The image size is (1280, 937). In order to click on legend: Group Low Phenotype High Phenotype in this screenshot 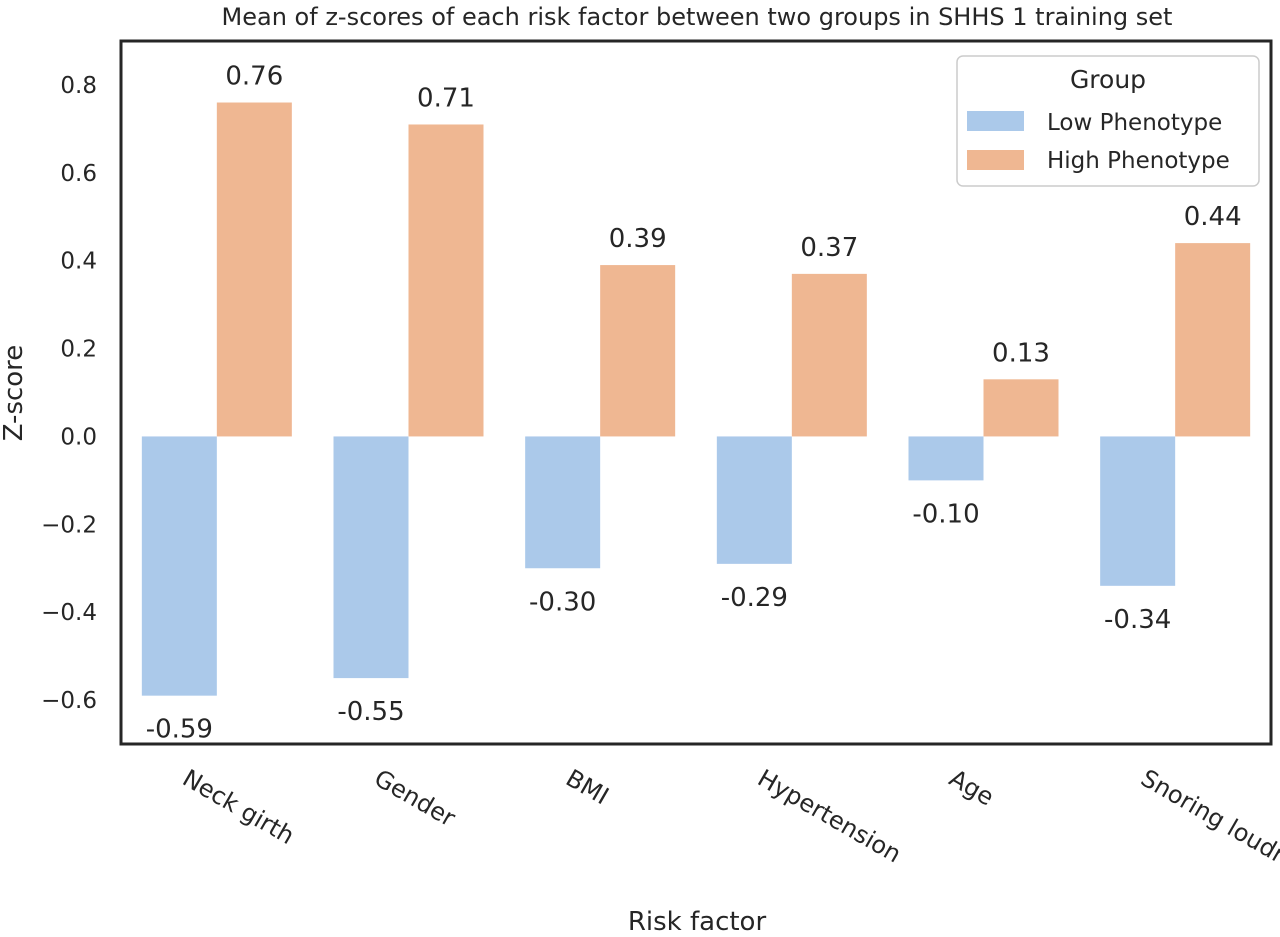, I will do `click(1108, 121)`.